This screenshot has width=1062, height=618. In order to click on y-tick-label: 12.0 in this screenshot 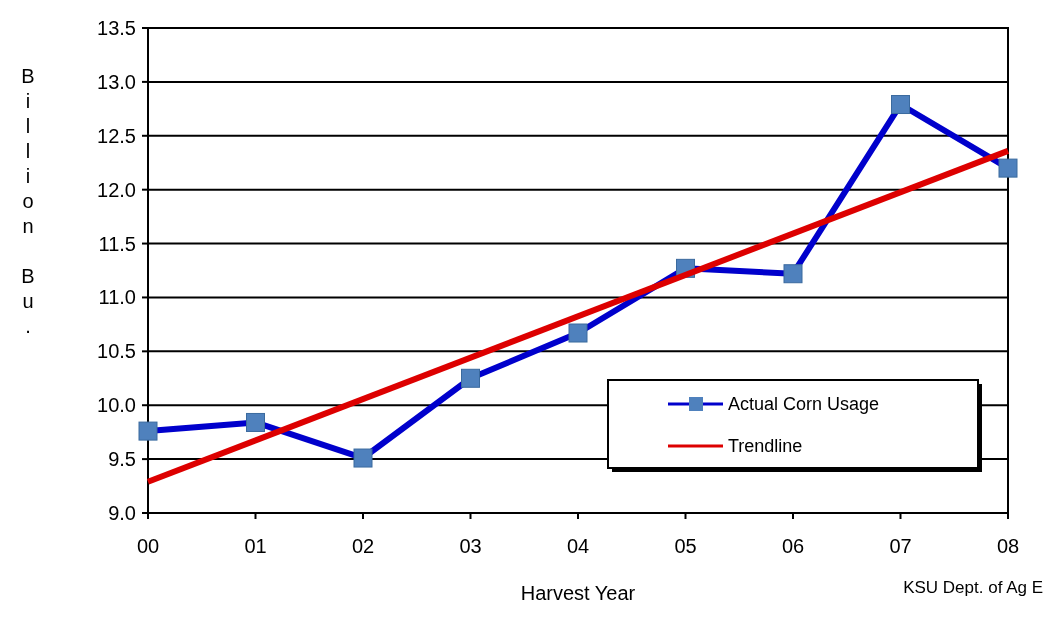, I will do `click(116, 189)`.